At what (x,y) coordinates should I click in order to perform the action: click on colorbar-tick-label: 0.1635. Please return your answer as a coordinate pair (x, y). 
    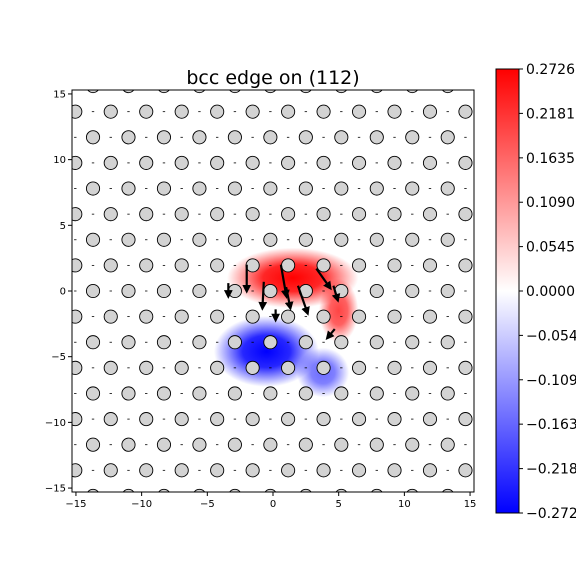
    Looking at the image, I should click on (550, 159).